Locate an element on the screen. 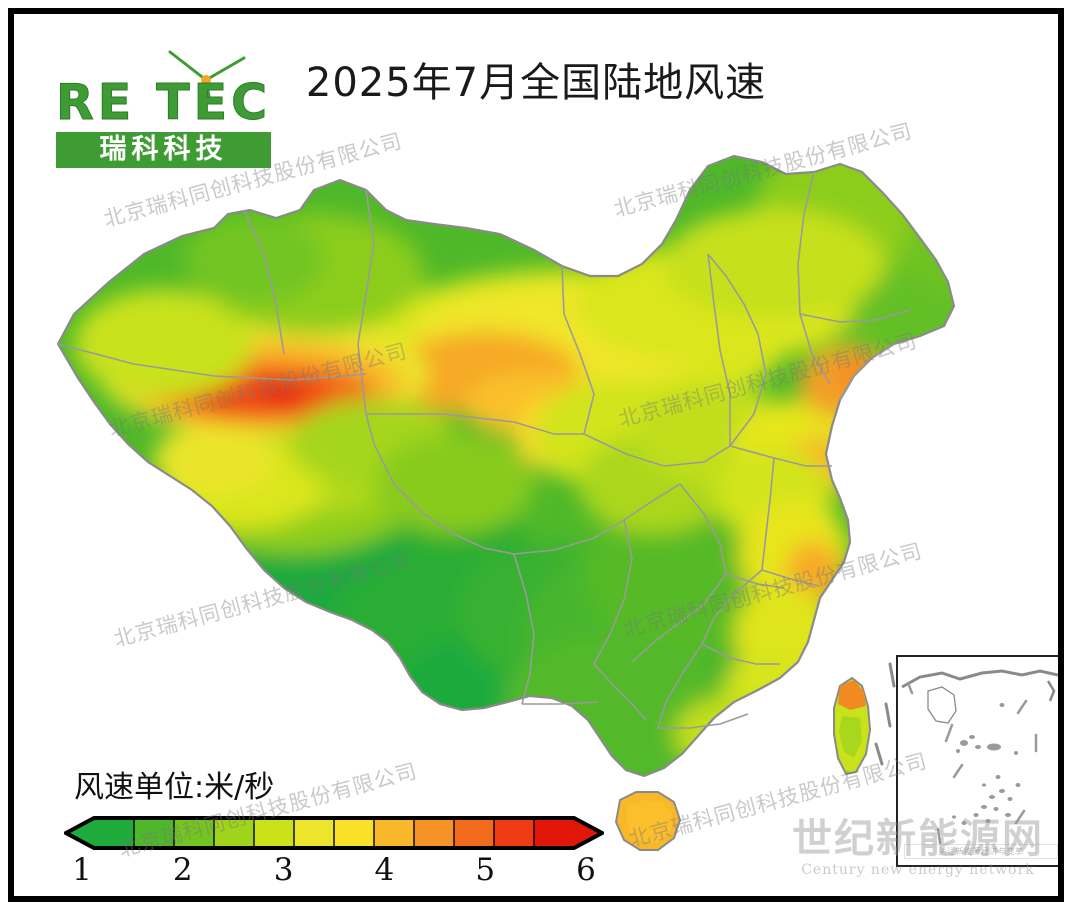 The width and height of the screenshot is (1080, 912). wind-turbine-icon is located at coordinates (207, 76).